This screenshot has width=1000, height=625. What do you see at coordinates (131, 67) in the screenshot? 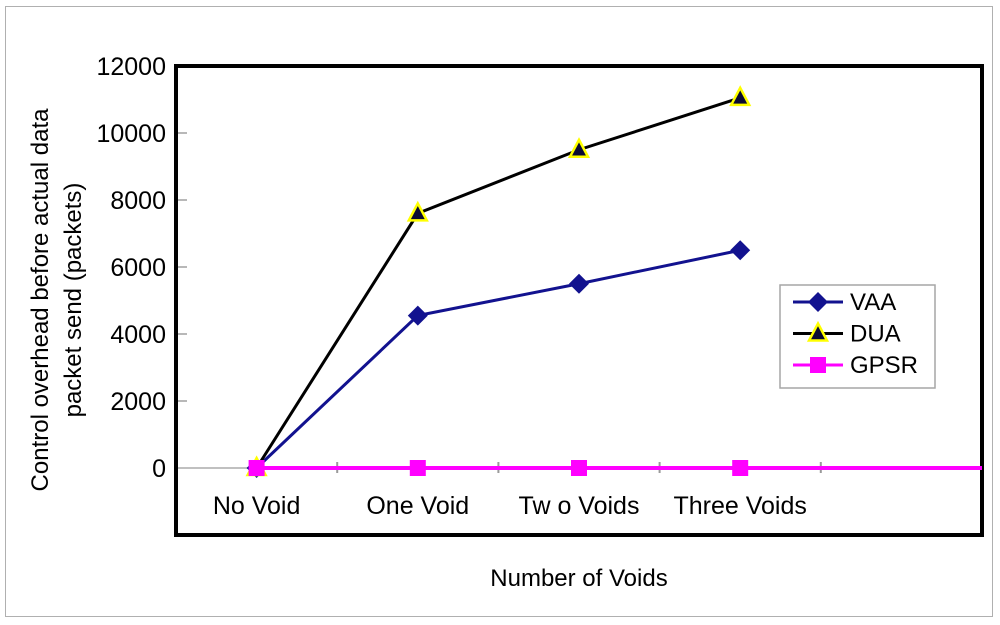
I see `y-tick-label: 12000` at bounding box center [131, 67].